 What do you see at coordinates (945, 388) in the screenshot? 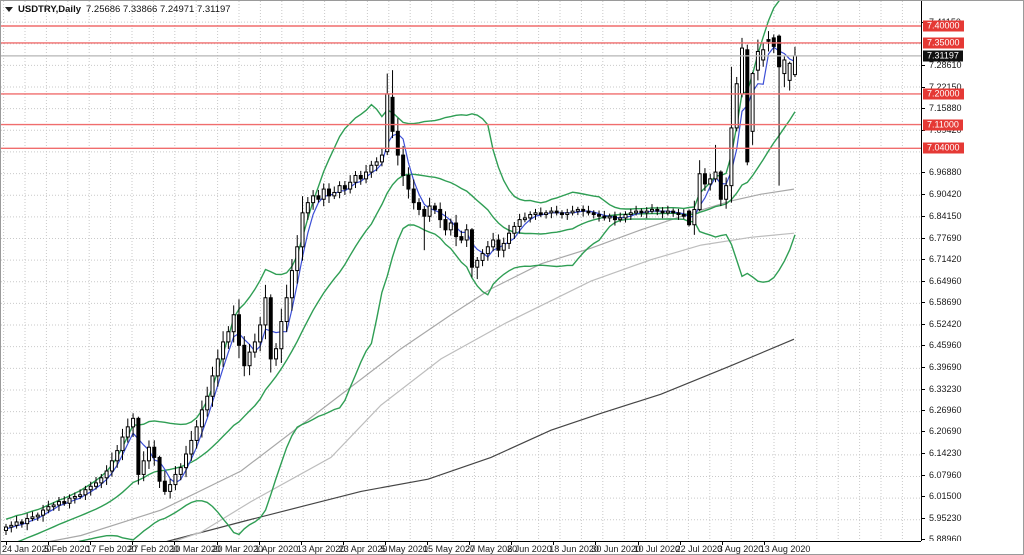
I see `price-axis-label: 6.33230` at bounding box center [945, 388].